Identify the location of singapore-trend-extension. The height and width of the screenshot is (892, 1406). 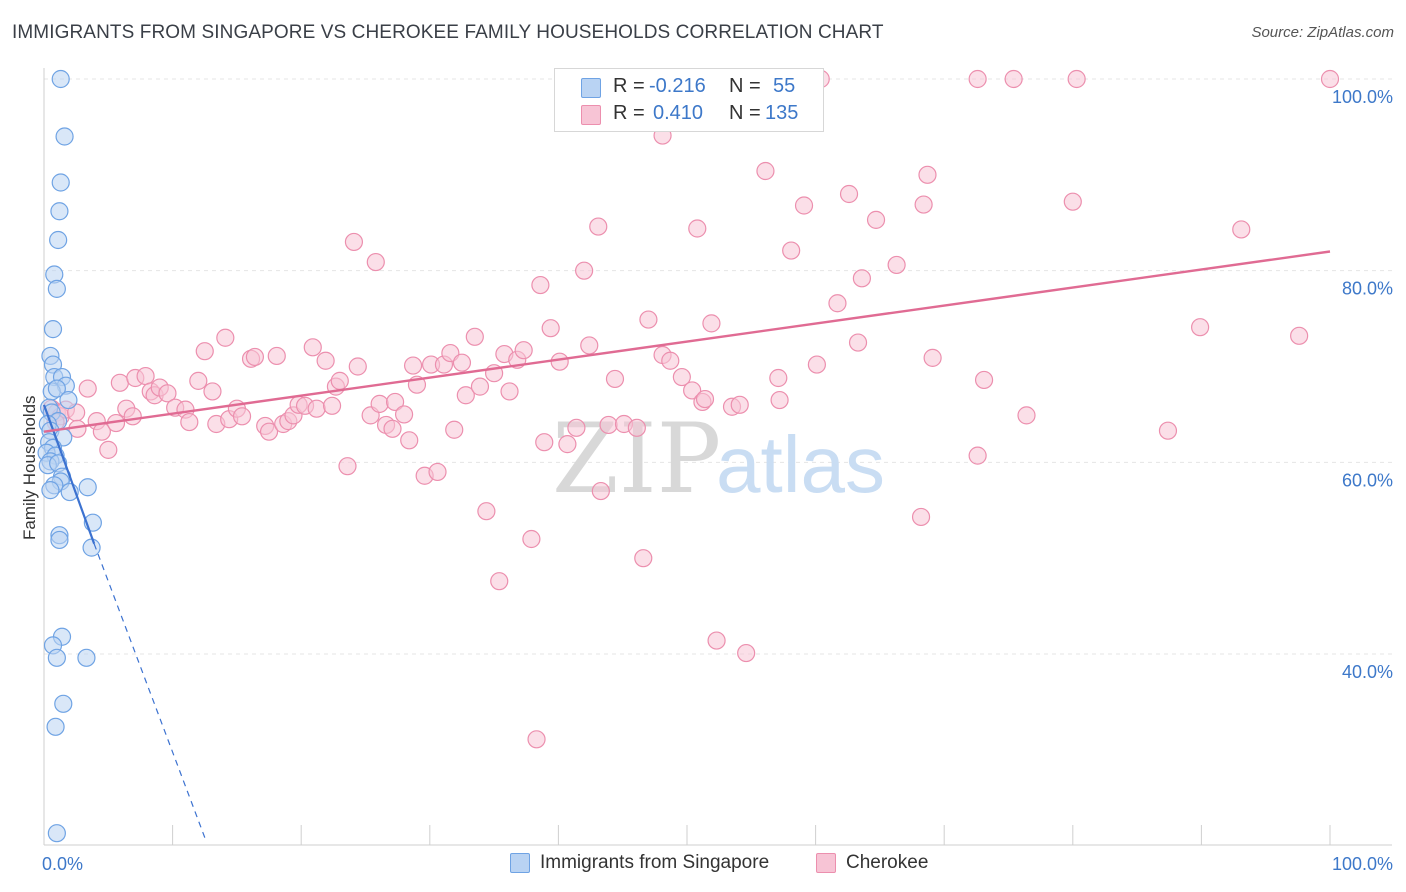
(150, 692).